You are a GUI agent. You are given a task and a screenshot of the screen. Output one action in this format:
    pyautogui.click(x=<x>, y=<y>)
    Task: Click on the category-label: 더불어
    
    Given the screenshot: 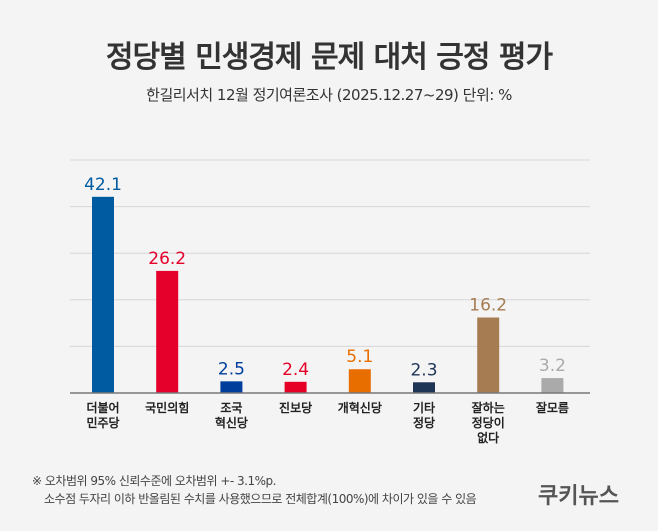 What is the action you would take?
    pyautogui.click(x=102, y=407)
    